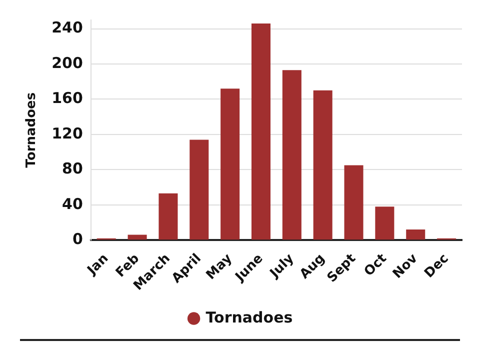 This screenshot has width=480, height=347. What do you see at coordinates (67, 133) in the screenshot?
I see `y-tick-label: 120` at bounding box center [67, 133].